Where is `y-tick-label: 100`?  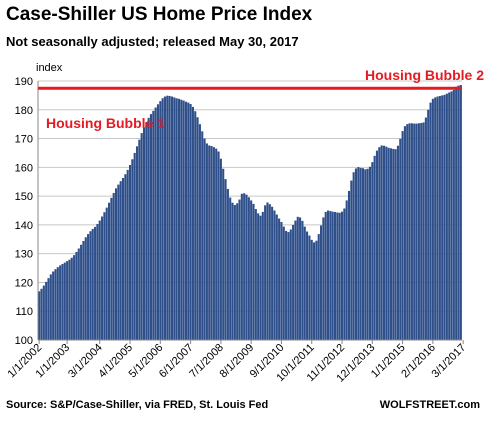 y-tick-label: 100 is located at coordinates (24, 341).